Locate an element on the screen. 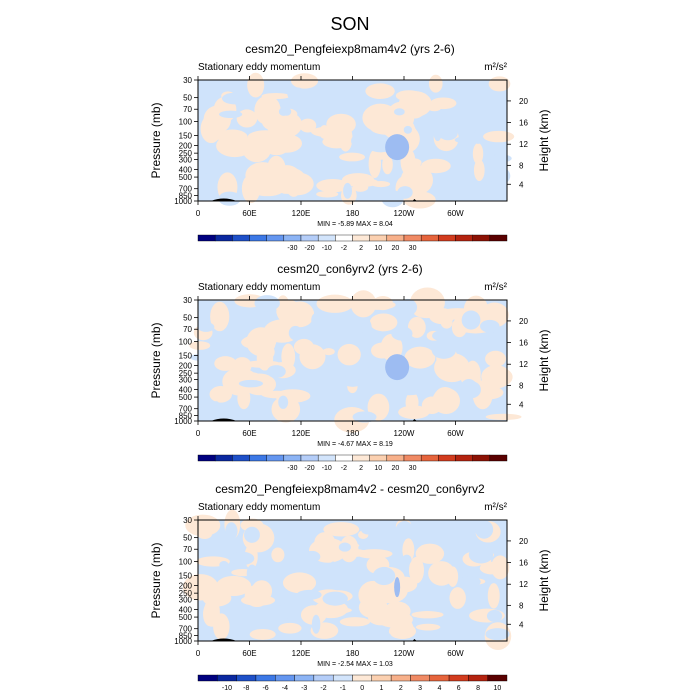  right-tick-label: 20 is located at coordinates (523, 541).